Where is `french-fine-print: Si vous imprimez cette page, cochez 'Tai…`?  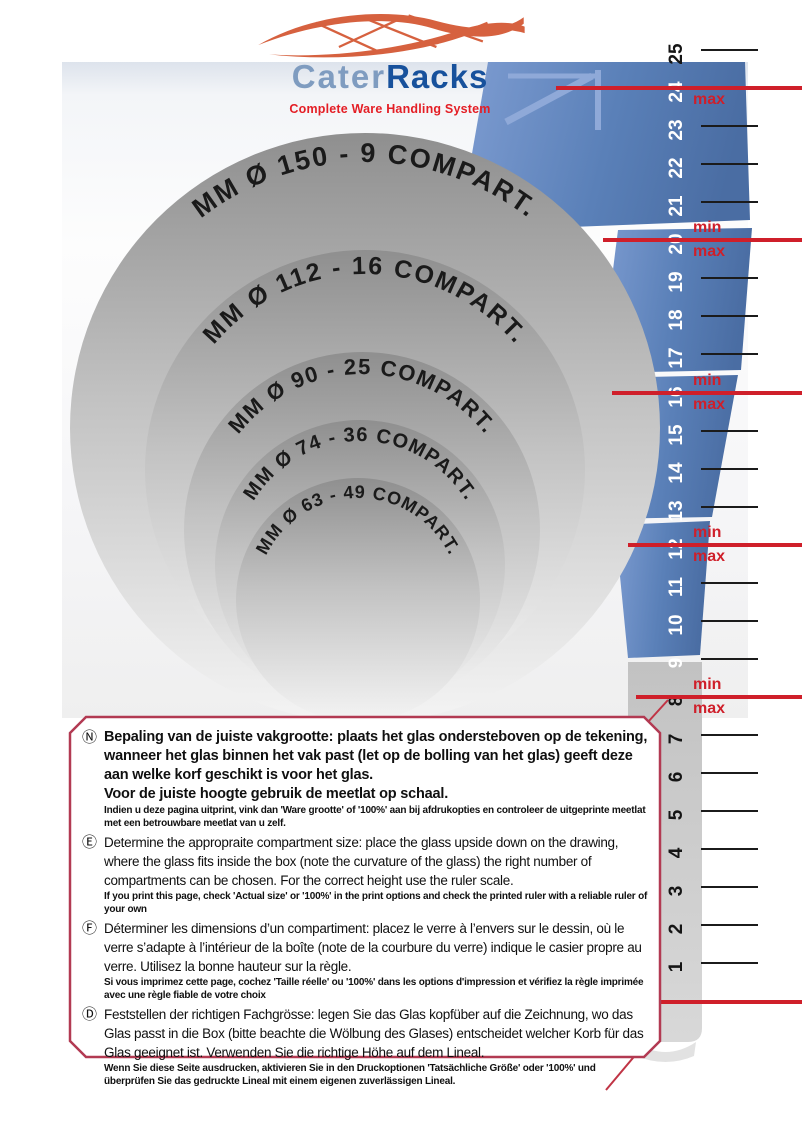 french-fine-print: Si vous imprimez cette page, cochez 'Tai… is located at coordinates (374, 989).